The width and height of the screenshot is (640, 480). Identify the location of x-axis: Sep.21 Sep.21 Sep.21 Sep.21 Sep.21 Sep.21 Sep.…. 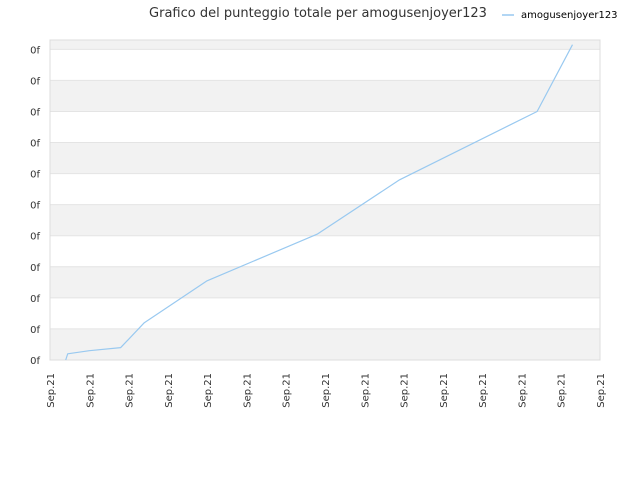
(326, 390).